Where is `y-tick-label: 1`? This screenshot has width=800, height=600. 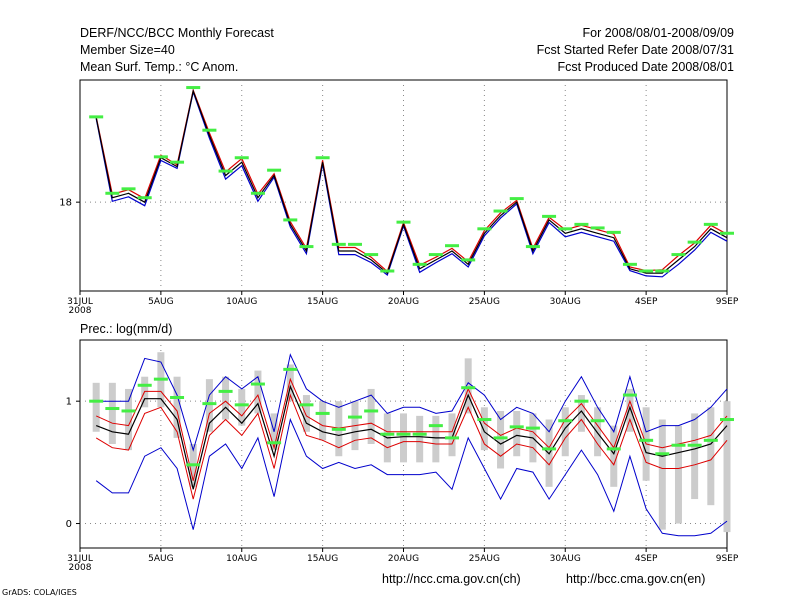 y-tick-label: 1 is located at coordinates (69, 402).